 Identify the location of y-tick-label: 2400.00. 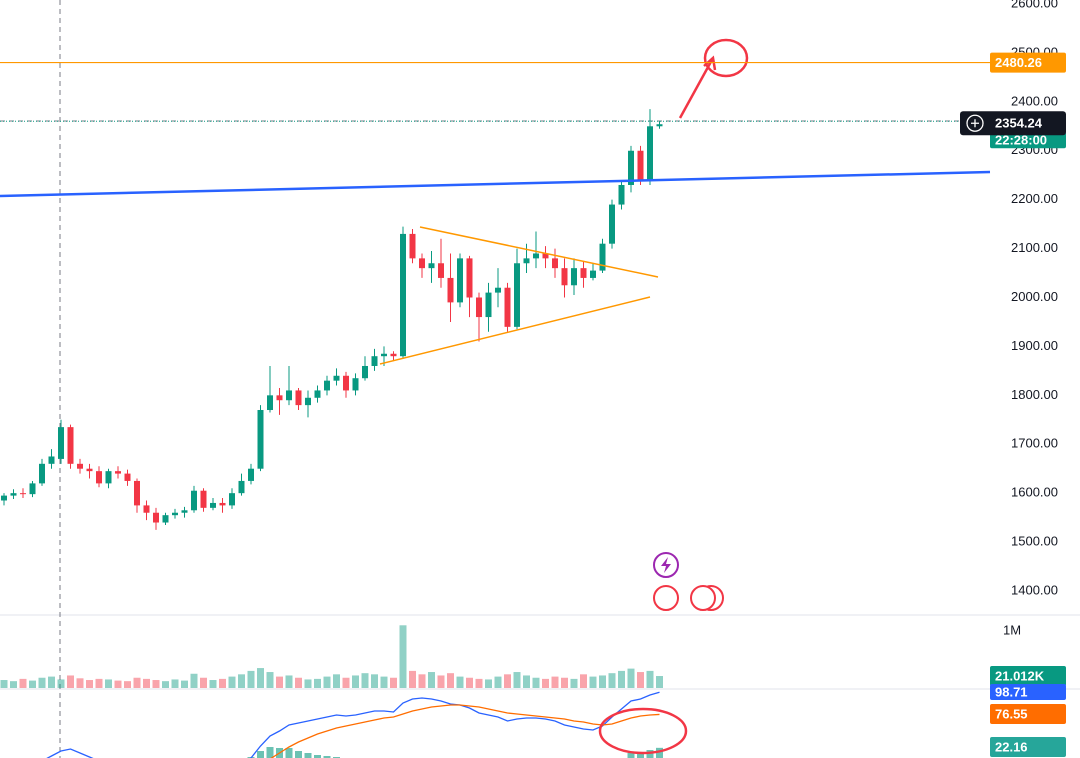
(1034, 100).